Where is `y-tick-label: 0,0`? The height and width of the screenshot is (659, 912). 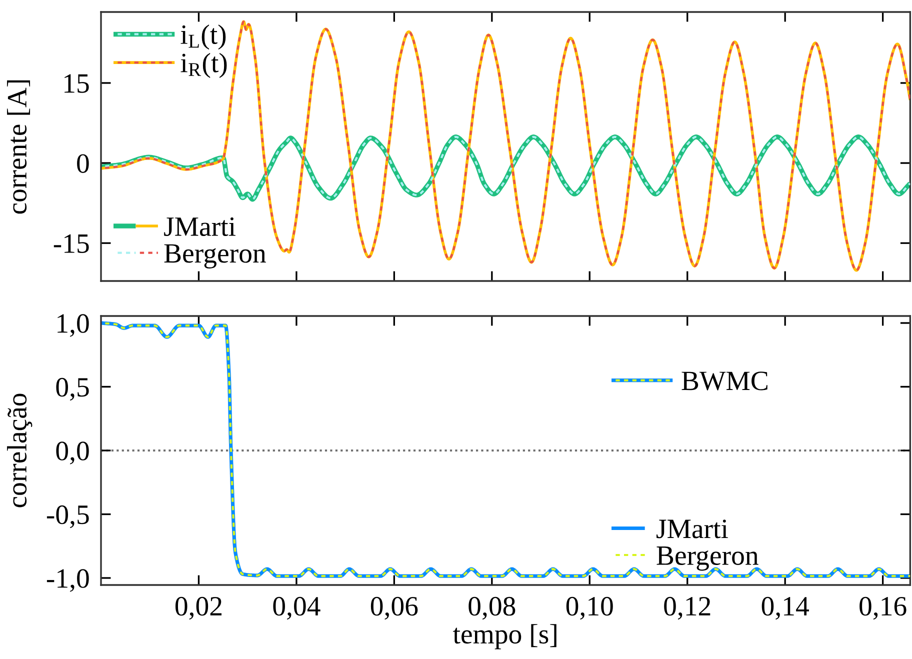 y-tick-label: 0,0 is located at coordinates (72, 453).